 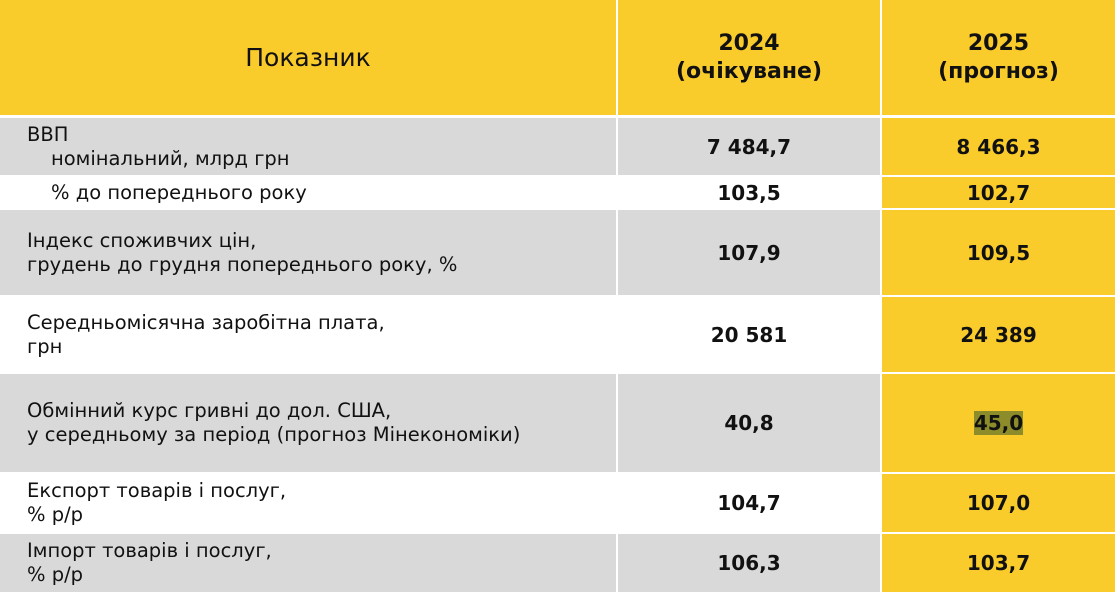 What do you see at coordinates (242, 264) in the screenshot?
I see `label-line: грудень до грудня попереднього року, %` at bounding box center [242, 264].